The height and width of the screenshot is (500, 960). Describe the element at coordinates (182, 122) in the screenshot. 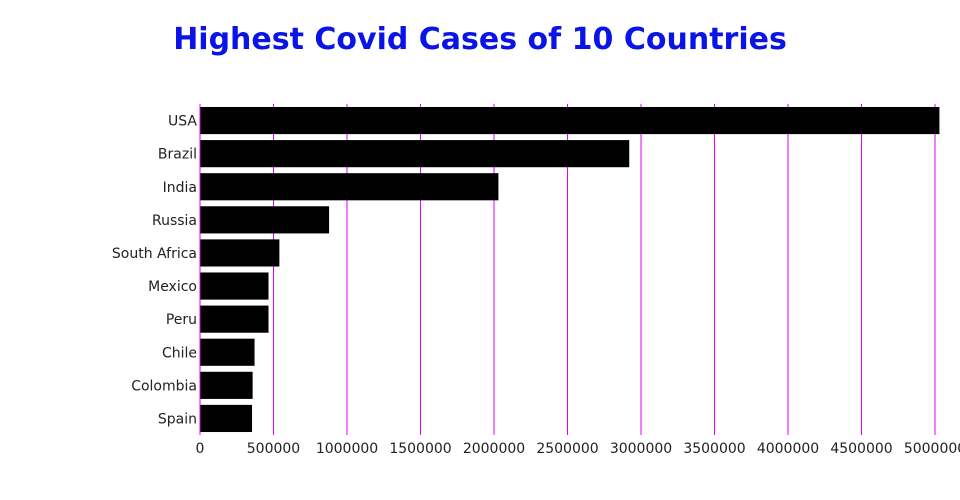

I see `y-tick-label: USA` at that location.